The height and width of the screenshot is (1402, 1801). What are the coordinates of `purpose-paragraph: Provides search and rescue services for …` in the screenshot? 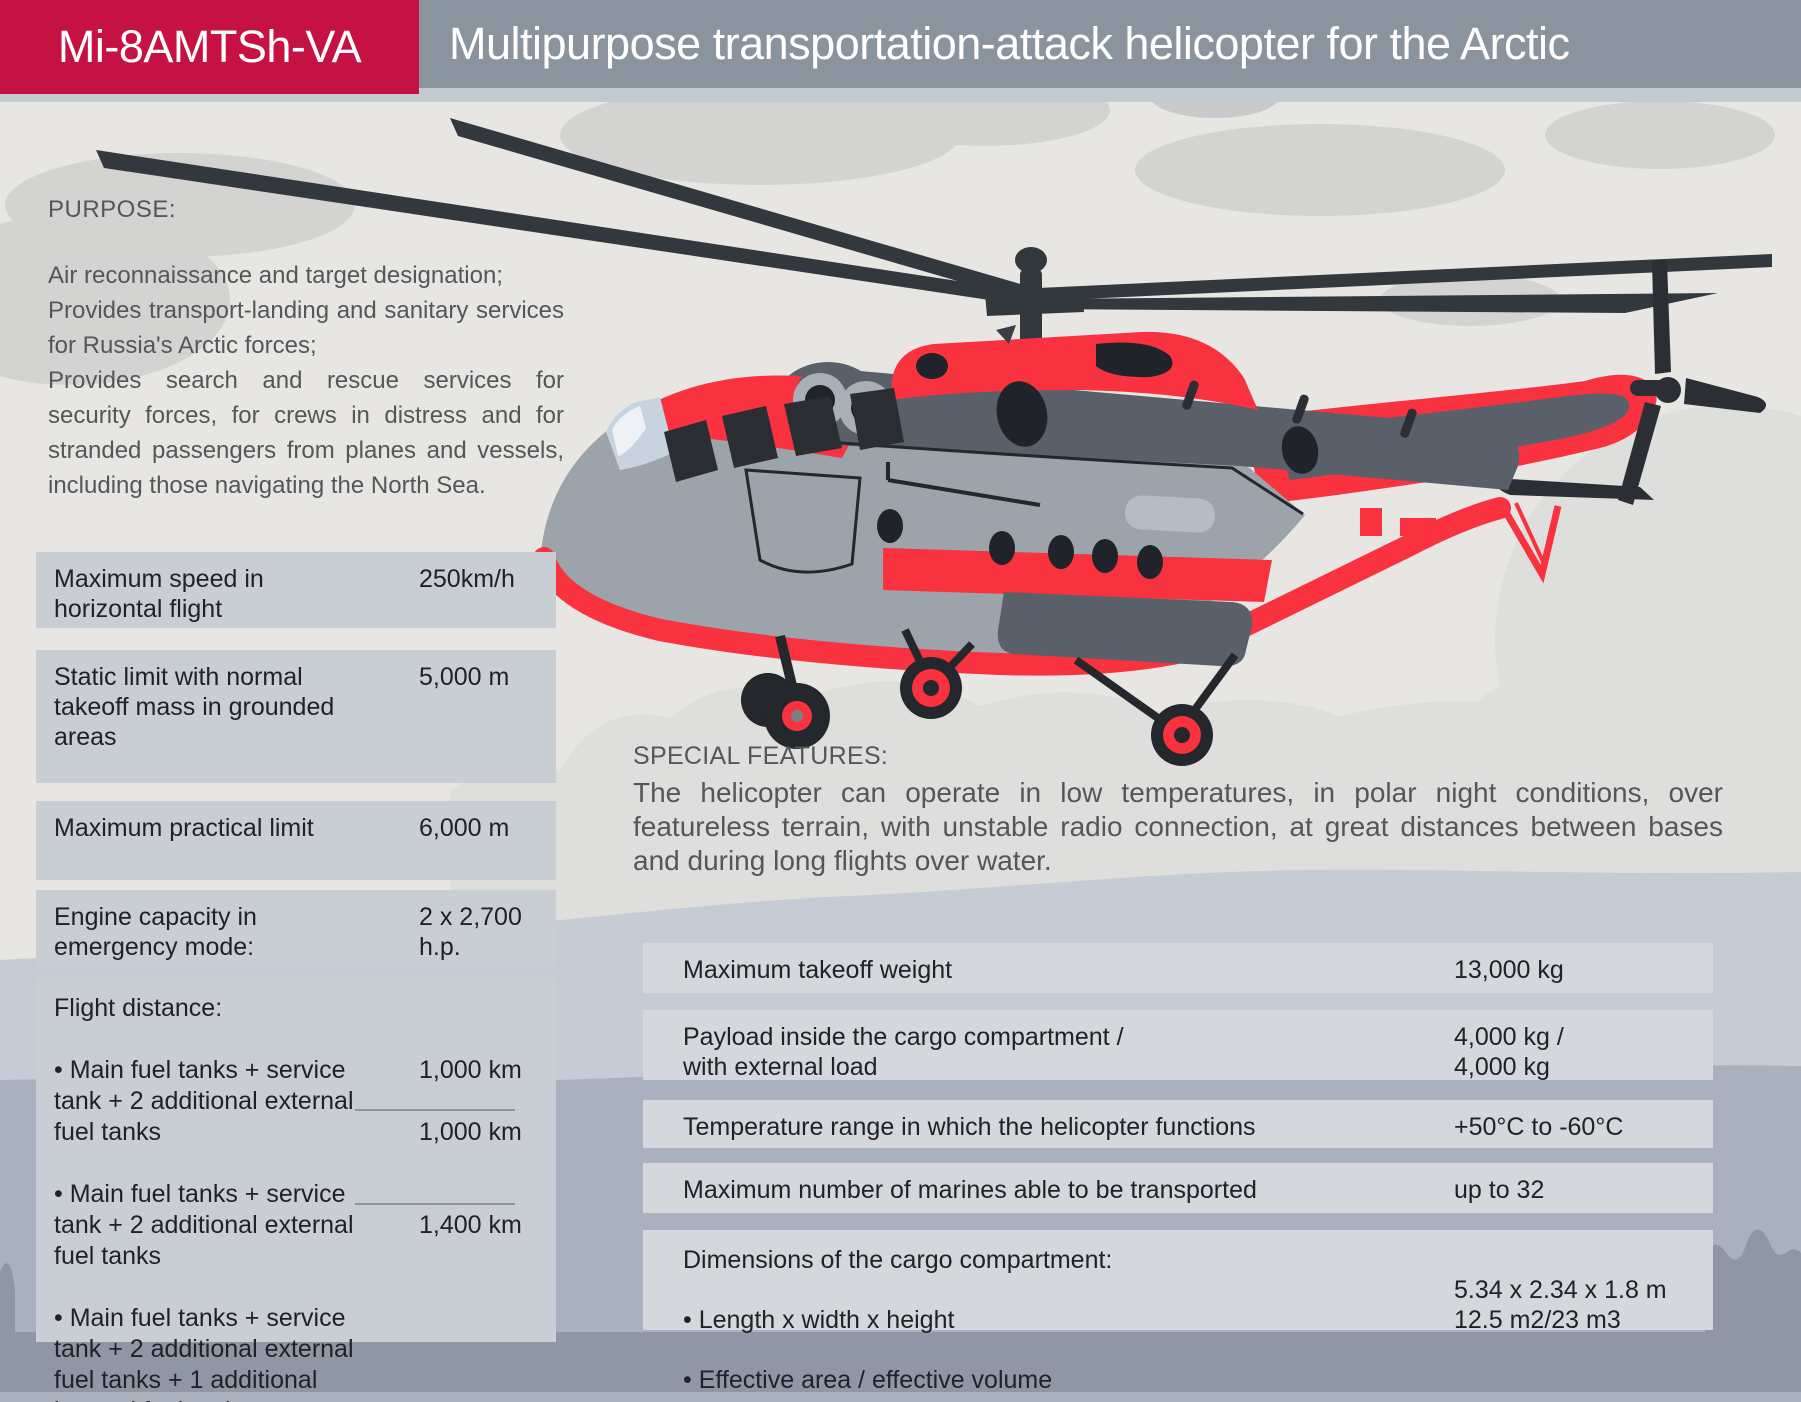 It's located at (306, 433).